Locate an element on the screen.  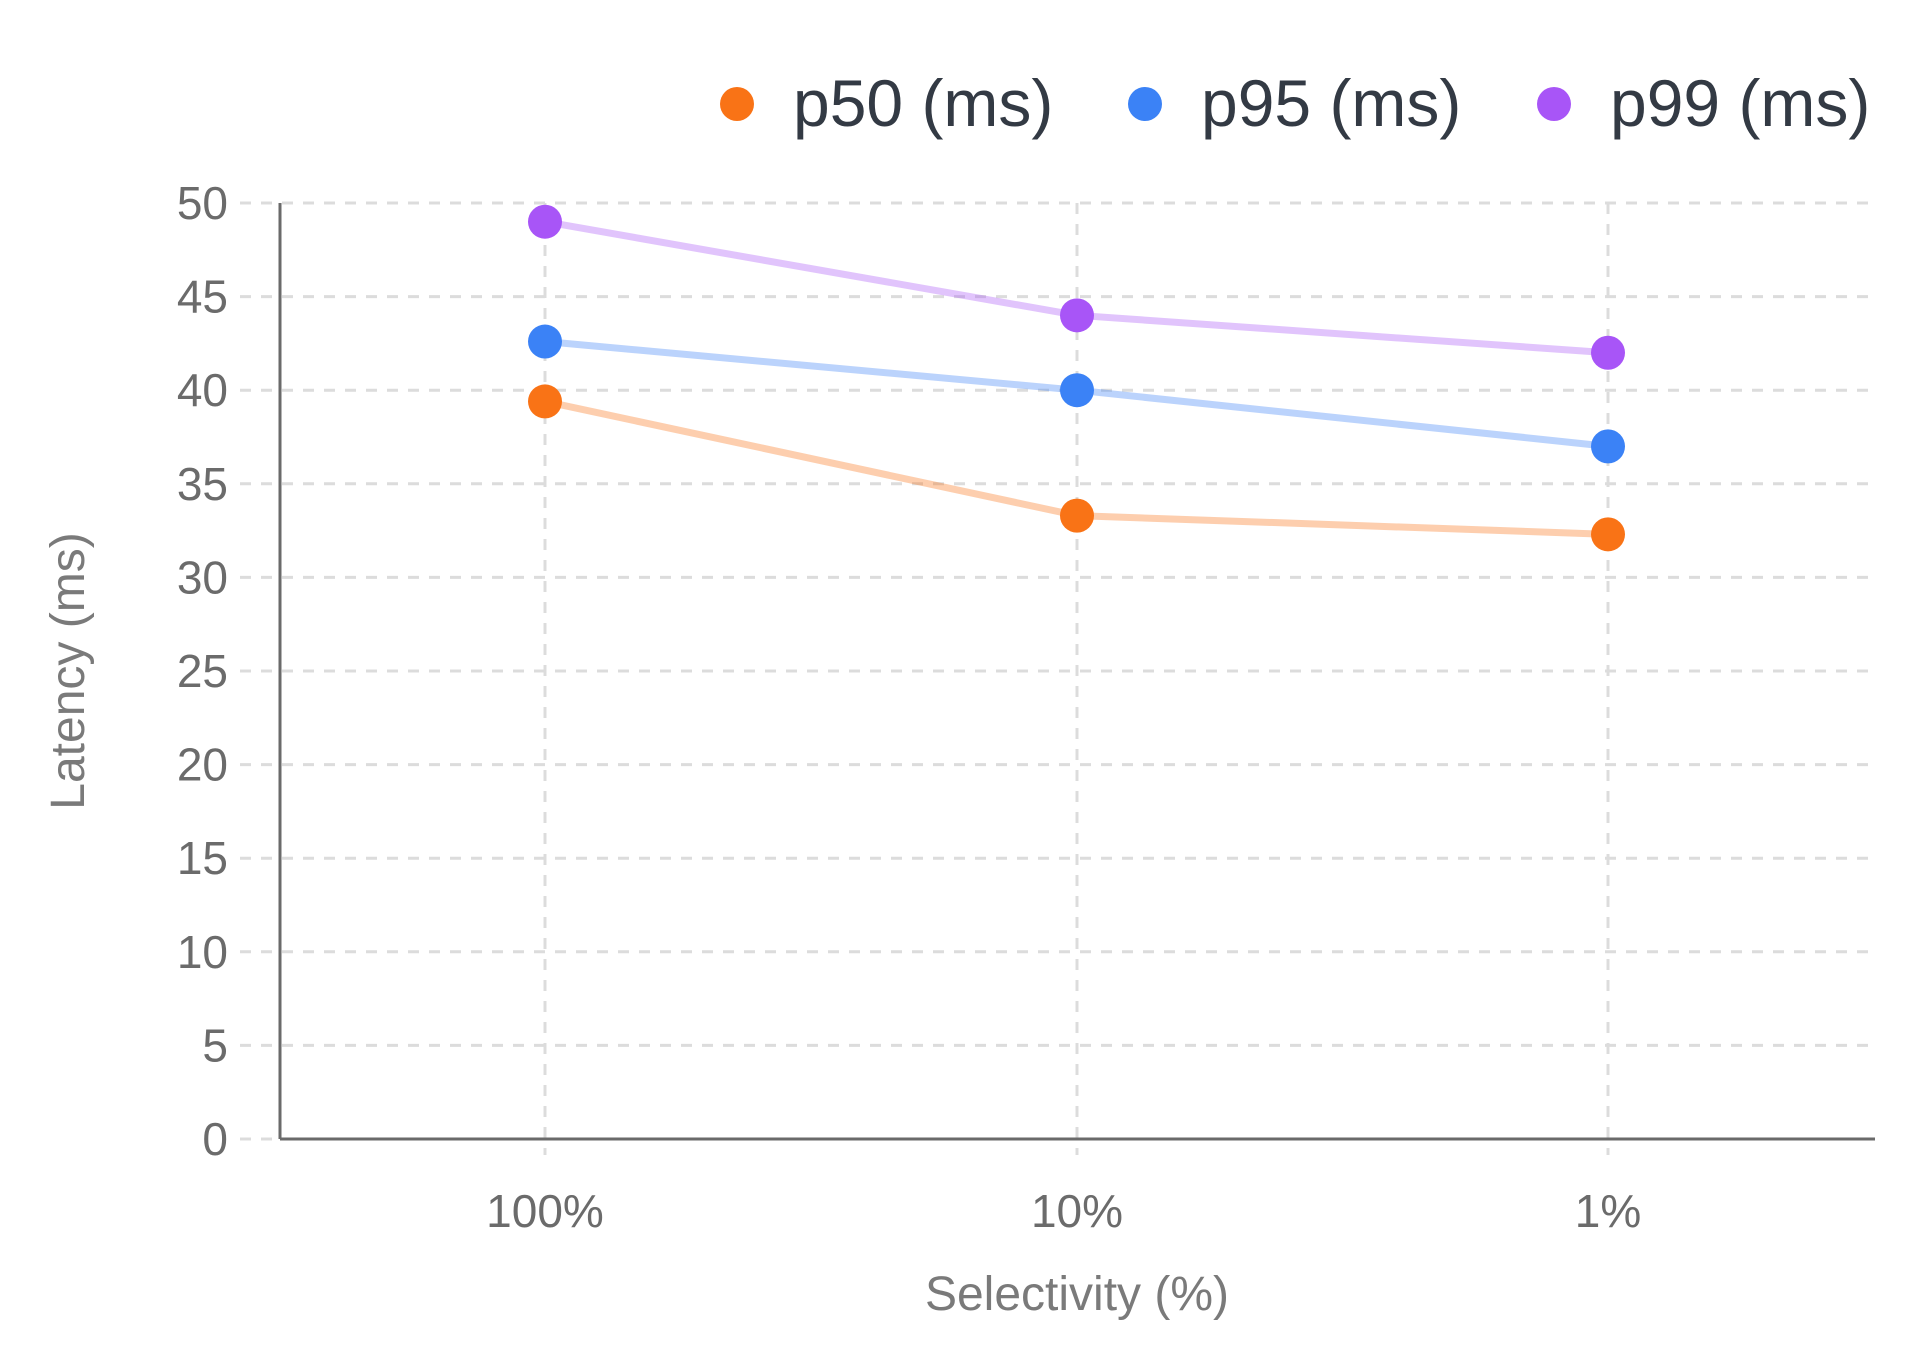
legend-item: p50 (ms) is located at coordinates (886, 103).